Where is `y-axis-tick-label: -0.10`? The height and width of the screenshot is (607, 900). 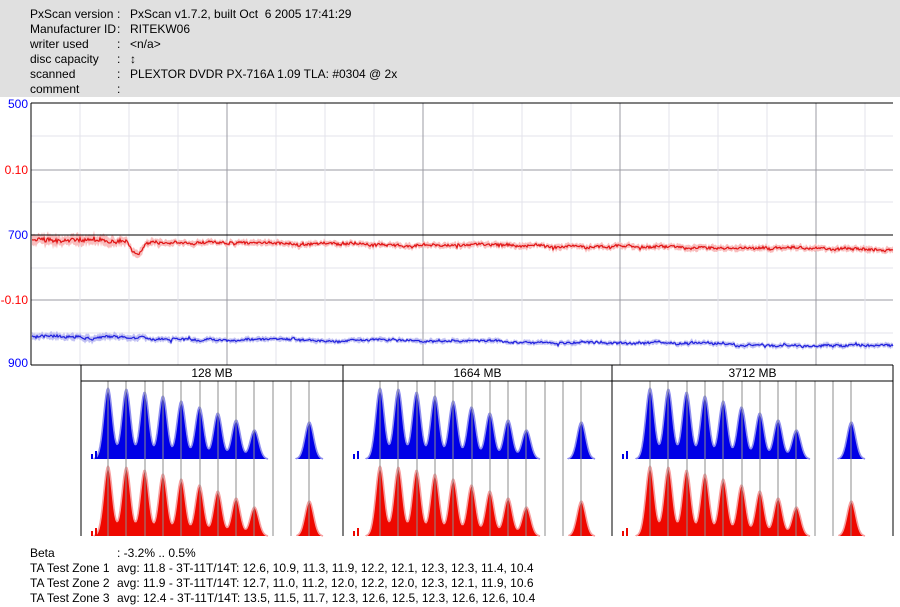
y-axis-tick-label: -0.10 is located at coordinates (14, 300).